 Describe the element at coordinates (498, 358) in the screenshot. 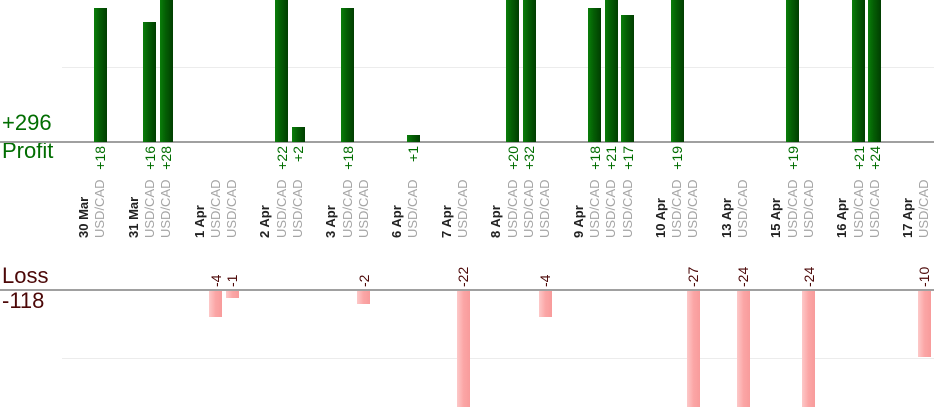

I see `loss-gridline` at that location.